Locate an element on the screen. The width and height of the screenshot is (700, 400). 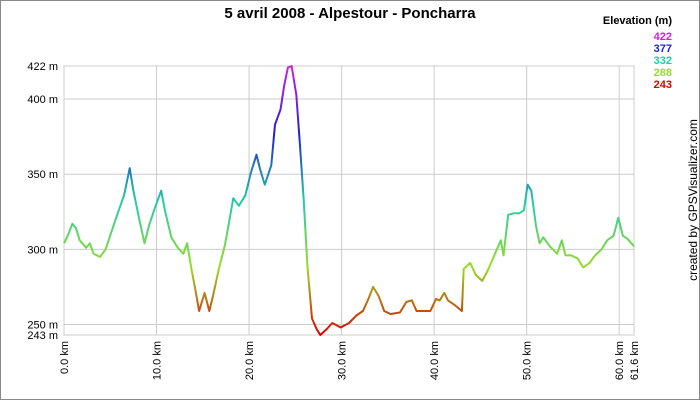
x-tick-label: 40.0 km is located at coordinates (435, 360).